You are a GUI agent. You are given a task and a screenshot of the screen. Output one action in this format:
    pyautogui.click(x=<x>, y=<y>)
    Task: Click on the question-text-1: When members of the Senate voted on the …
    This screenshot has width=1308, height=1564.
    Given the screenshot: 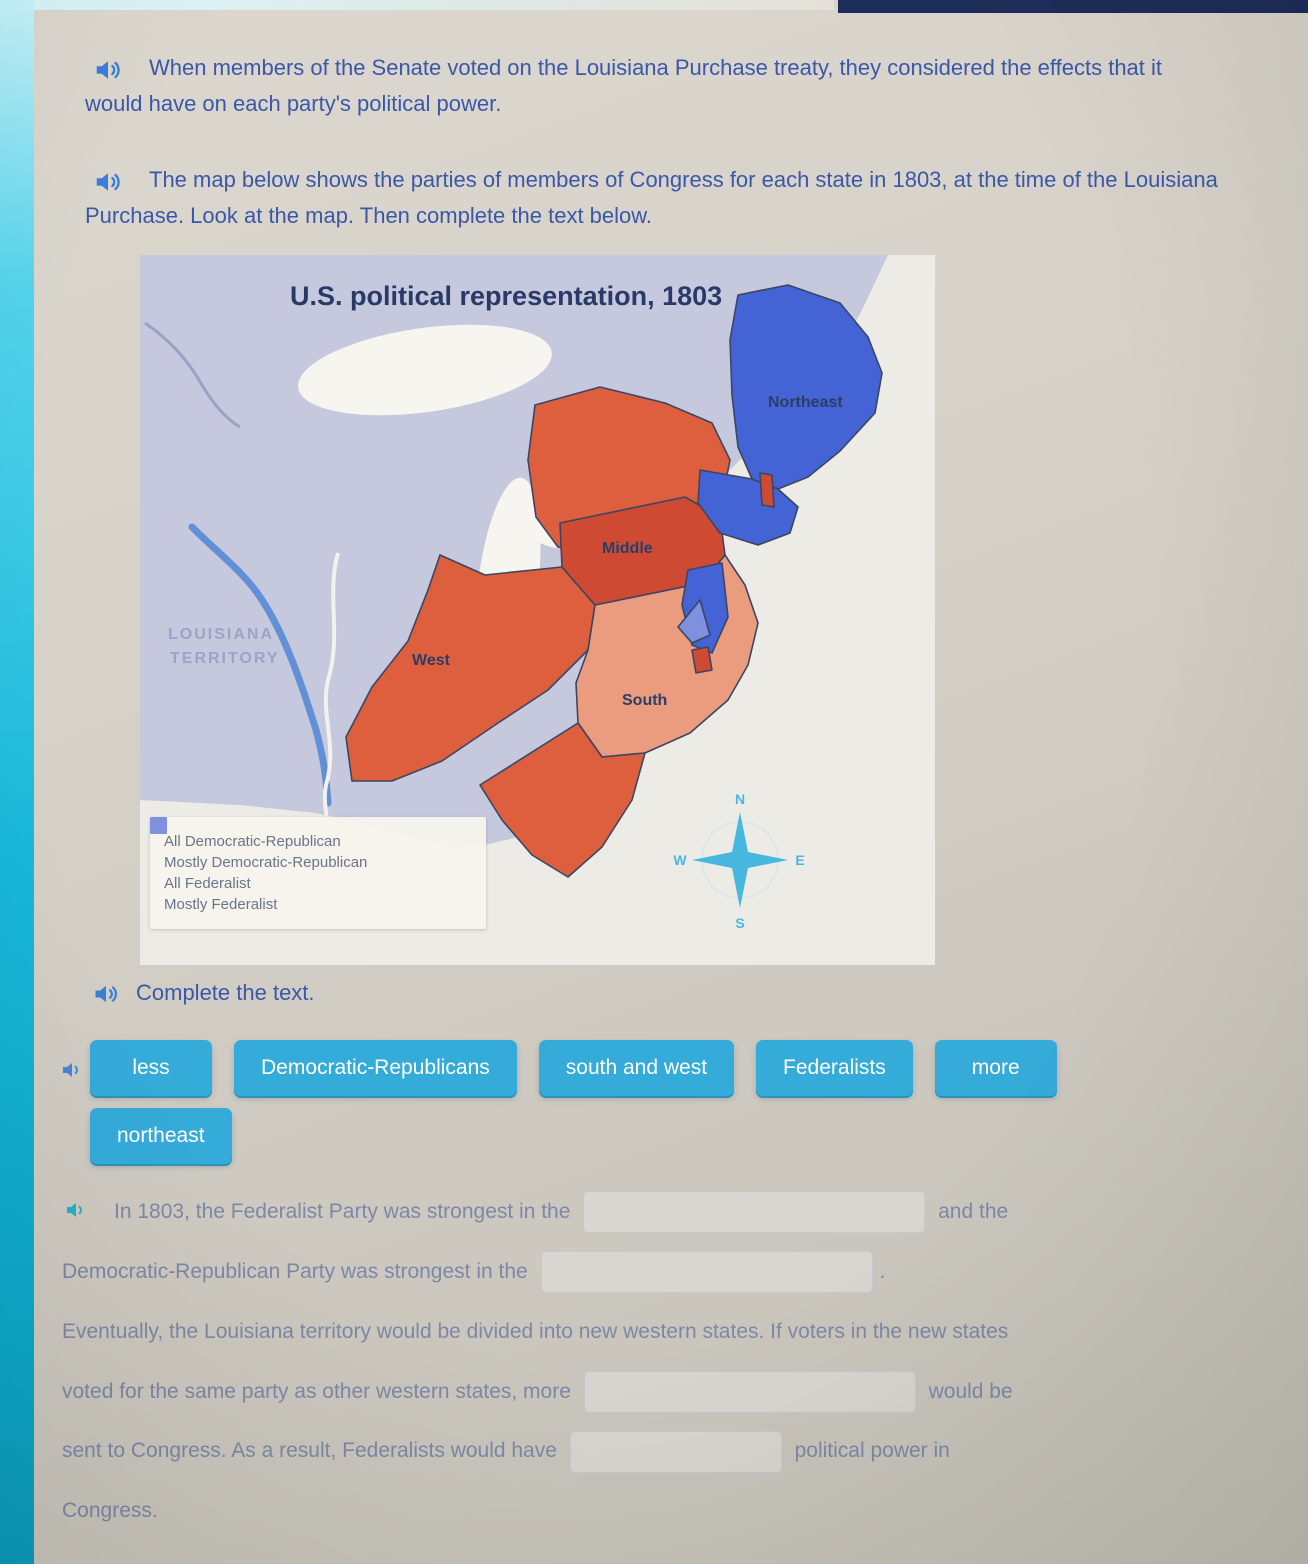 What is the action you would take?
    pyautogui.click(x=624, y=85)
    